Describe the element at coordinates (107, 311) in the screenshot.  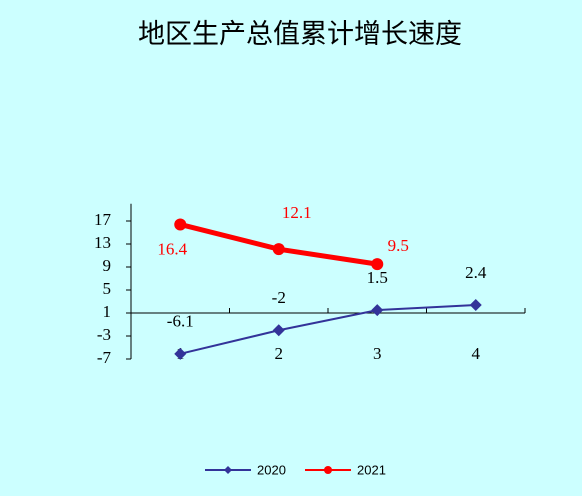
I see `y-tick-label: 1` at that location.